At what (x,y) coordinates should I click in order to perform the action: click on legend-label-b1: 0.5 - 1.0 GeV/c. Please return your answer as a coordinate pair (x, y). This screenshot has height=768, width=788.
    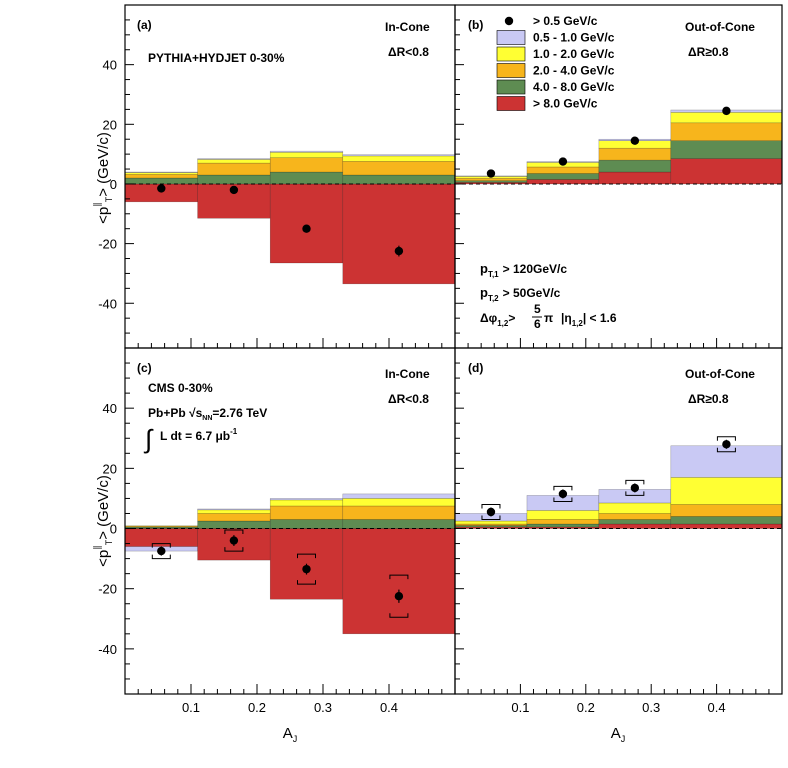
    Looking at the image, I should click on (574, 38).